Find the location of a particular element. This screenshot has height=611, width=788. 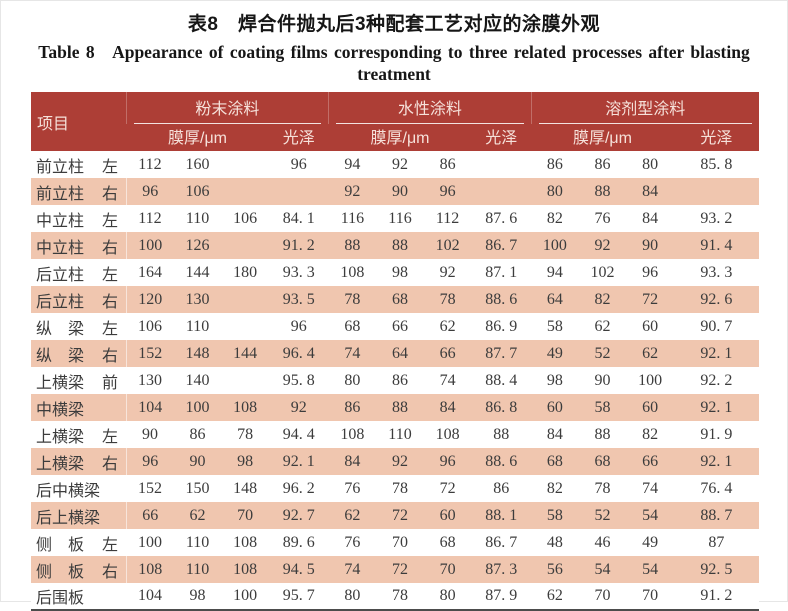

part-name: 纵 梁 is located at coordinates (60, 356).